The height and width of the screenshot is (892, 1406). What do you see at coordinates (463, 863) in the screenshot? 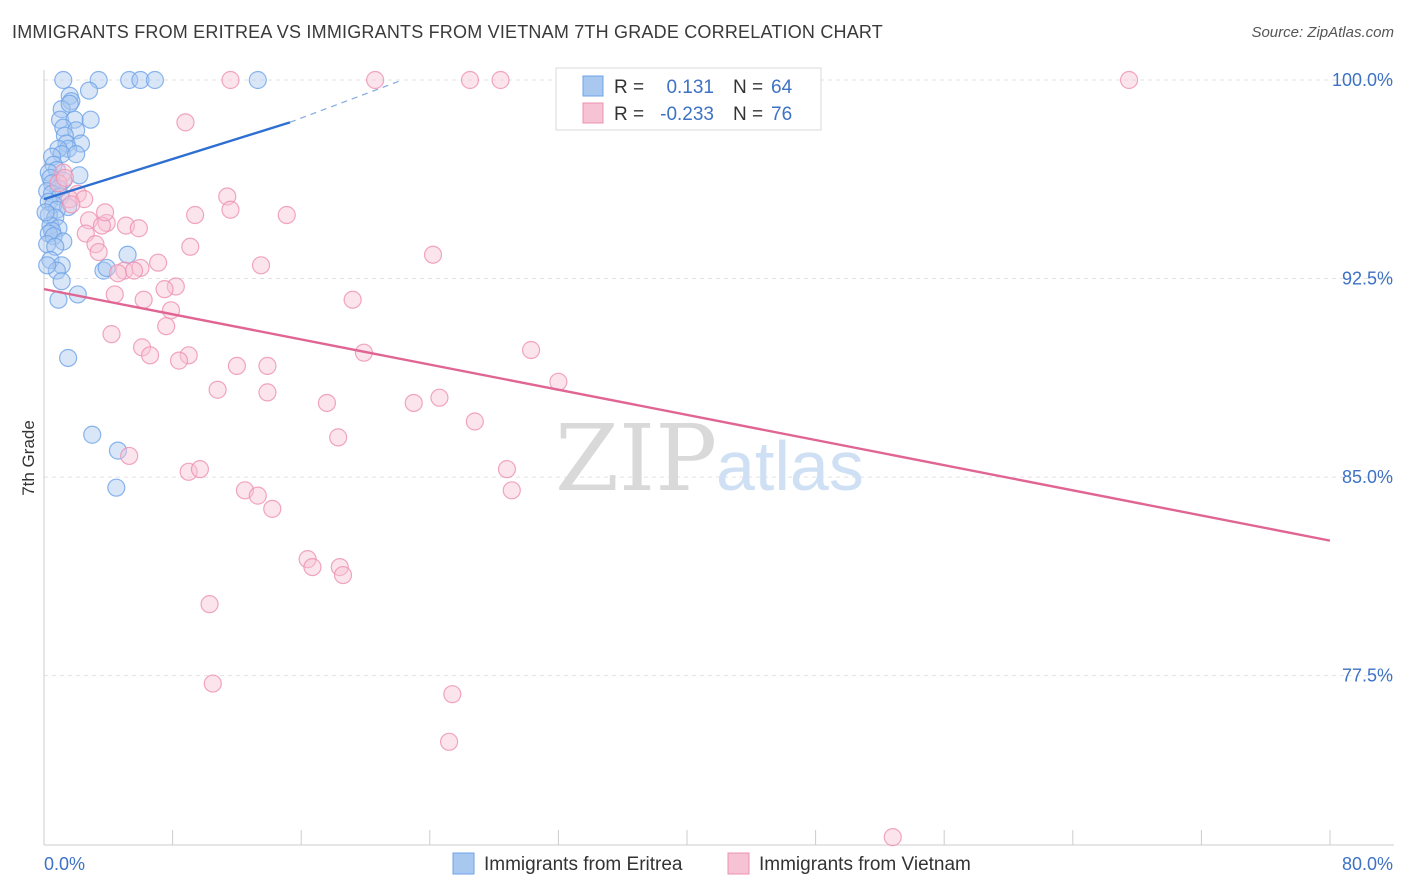
I see `bottom-legend-swatch-eritrea` at bounding box center [463, 863].